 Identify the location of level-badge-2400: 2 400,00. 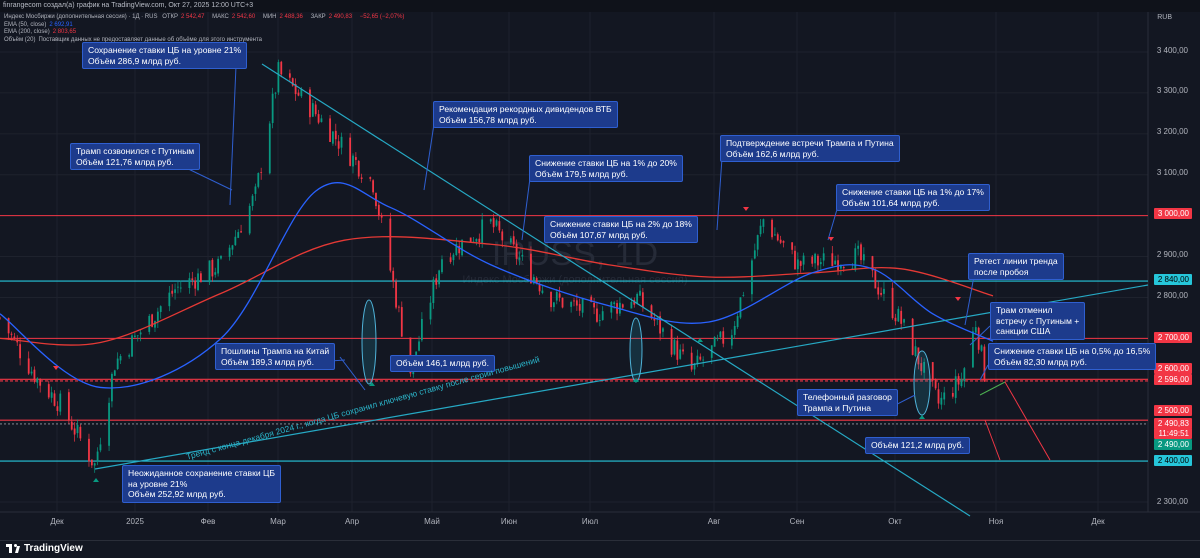
(1173, 460).